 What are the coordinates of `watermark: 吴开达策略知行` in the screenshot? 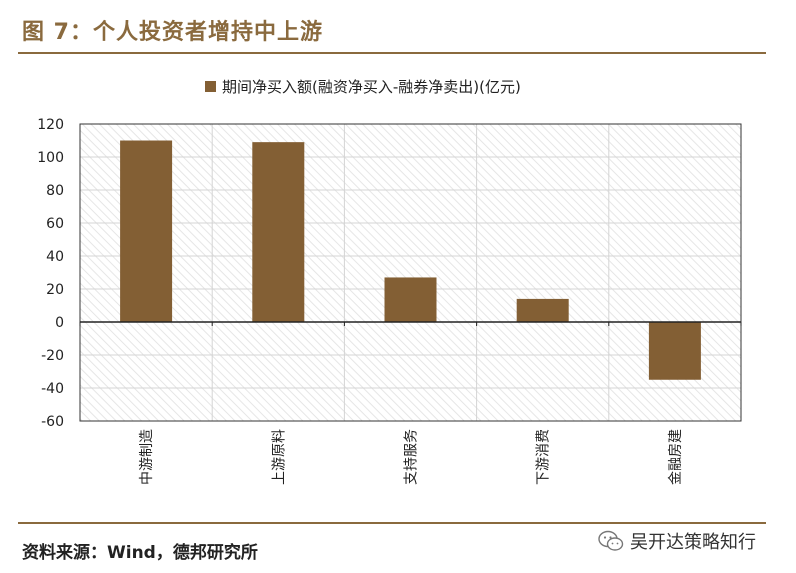 It's located at (677, 541).